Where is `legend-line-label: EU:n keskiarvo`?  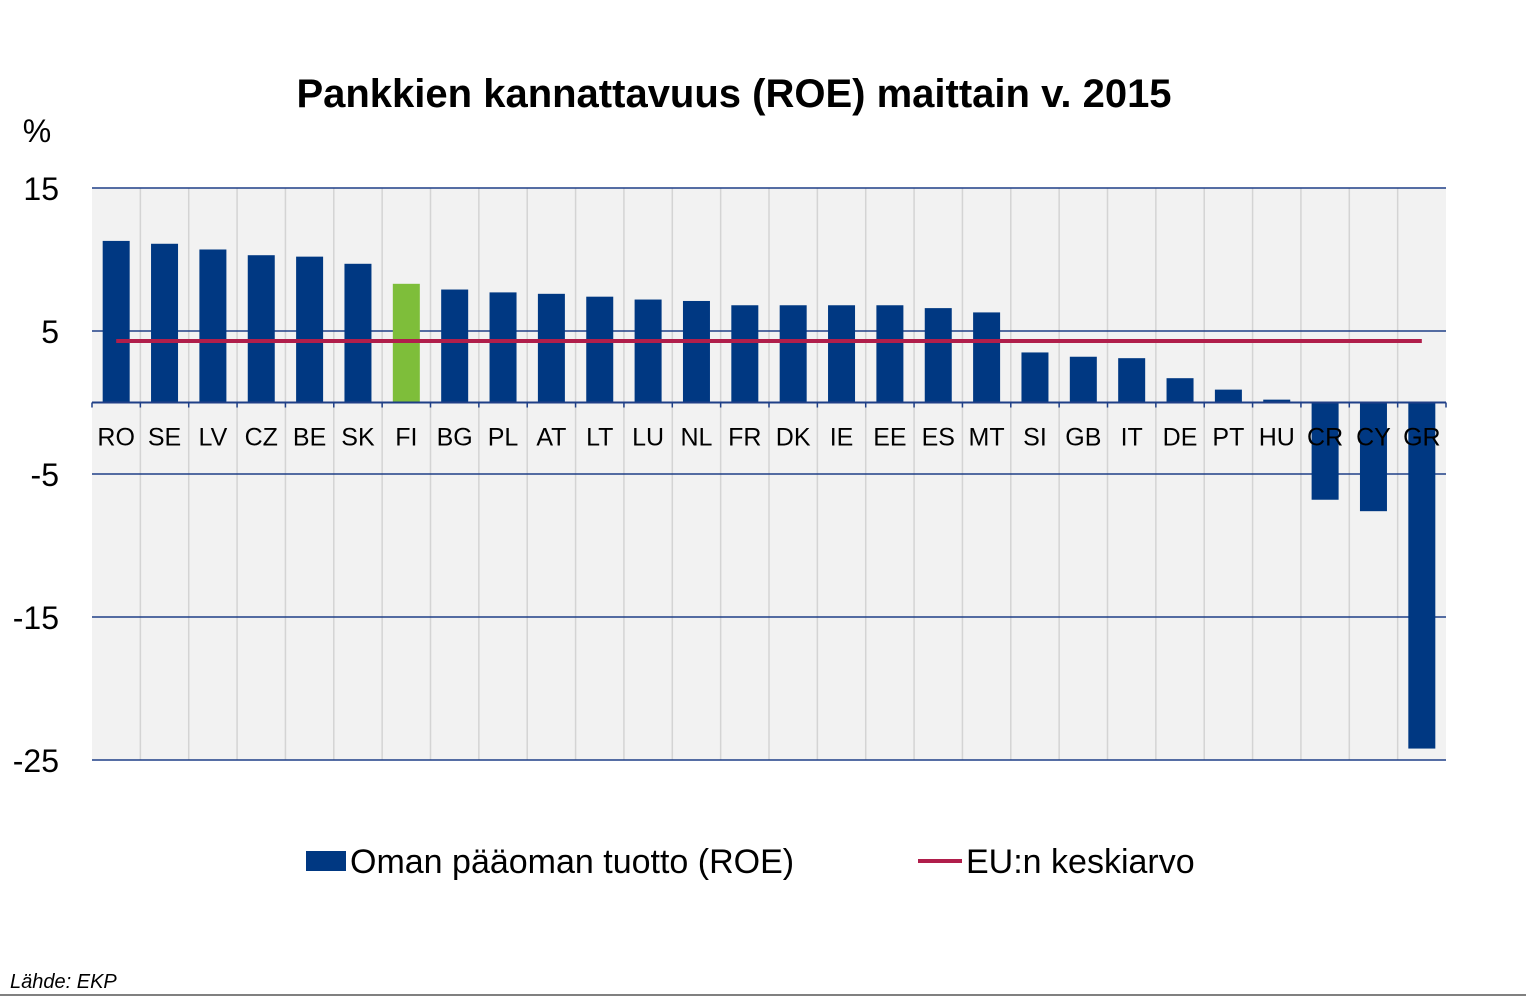
legend-line-label: EU:n keskiarvo is located at coordinates (1080, 862).